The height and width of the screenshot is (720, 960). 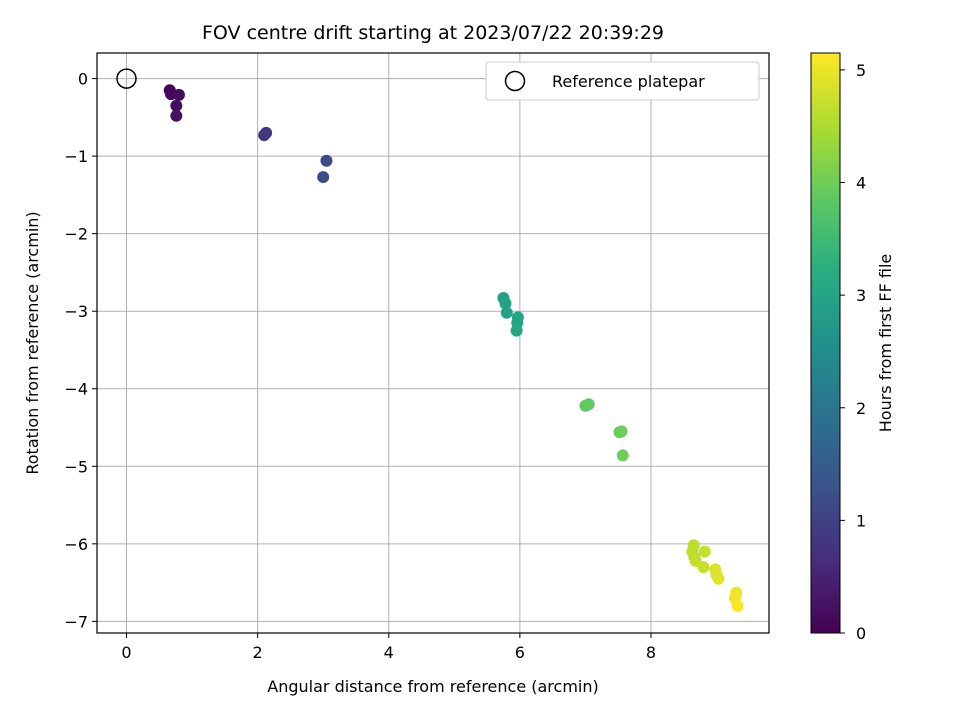 What do you see at coordinates (861, 70) in the screenshot?
I see `colorbar-tick-label: 5` at bounding box center [861, 70].